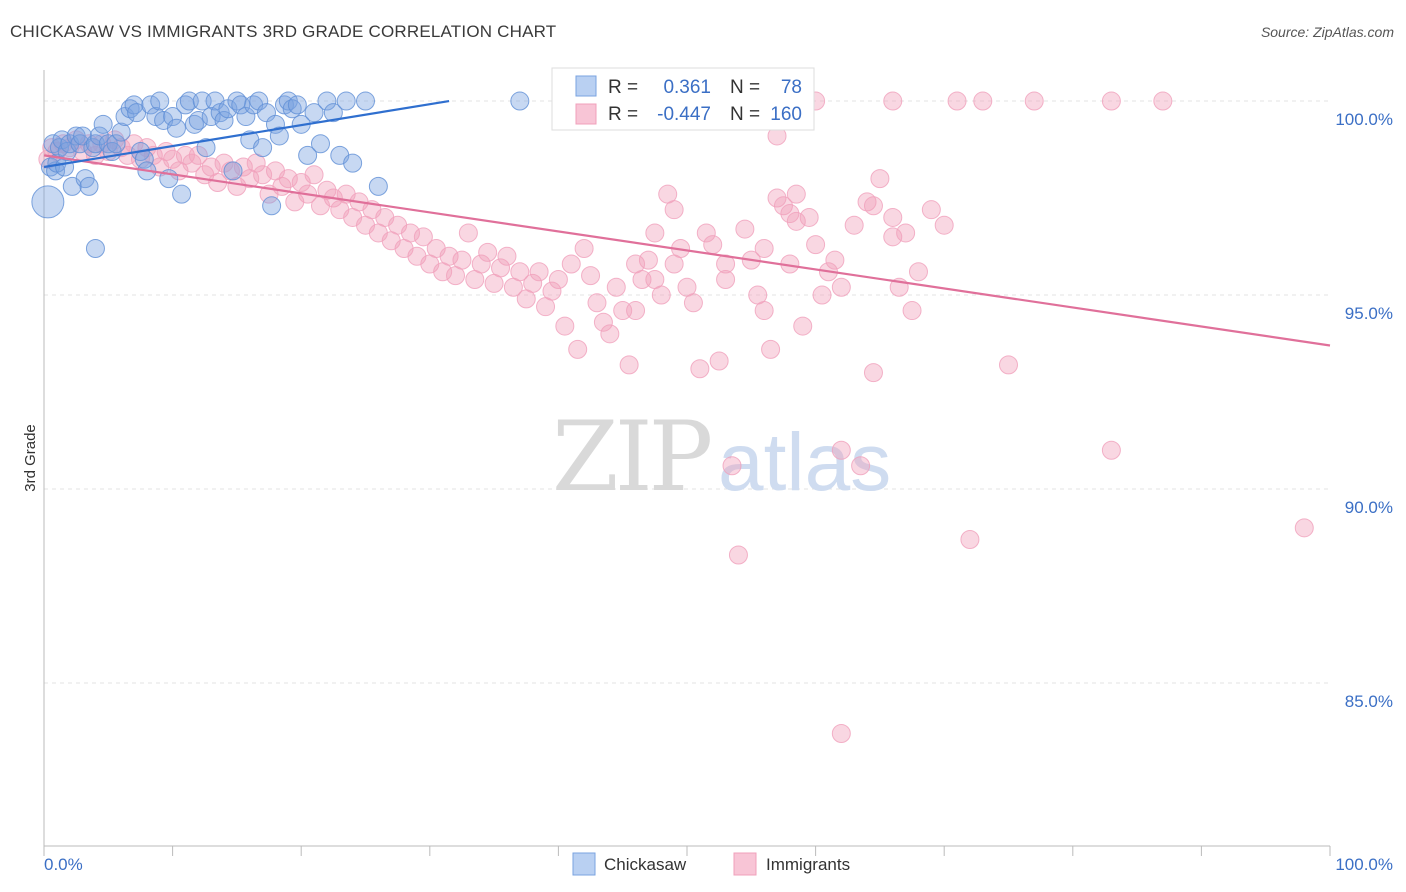 The height and width of the screenshot is (892, 1406). Describe the element at coordinates (804, 462) in the screenshot. I see `watermark-atlas: atlas` at that location.